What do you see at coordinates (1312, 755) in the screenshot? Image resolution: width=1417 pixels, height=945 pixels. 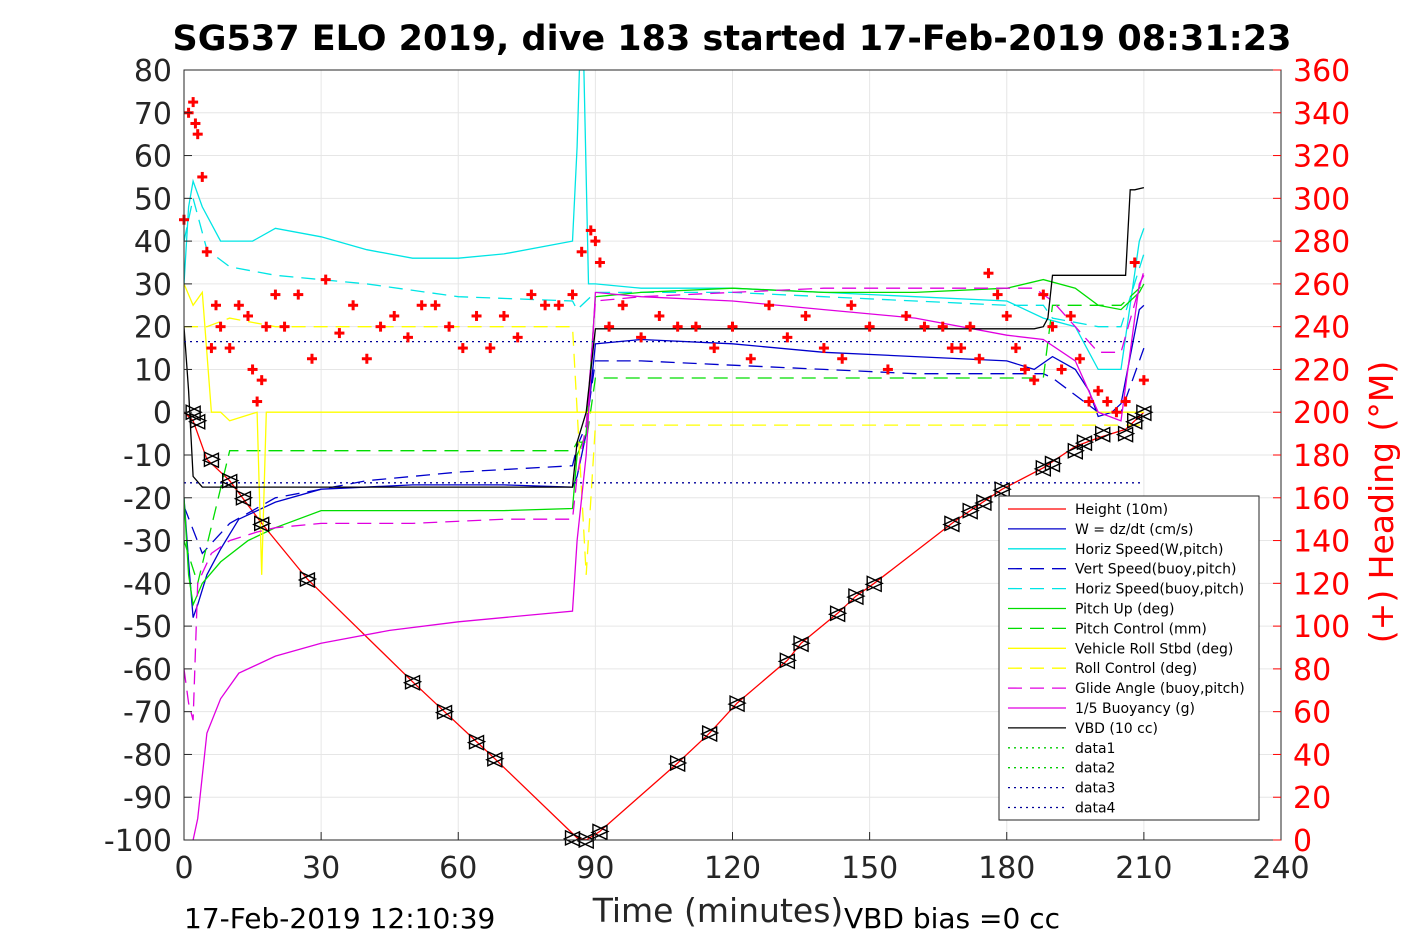 I see `y-tick-label-right: 40` at bounding box center [1312, 755].